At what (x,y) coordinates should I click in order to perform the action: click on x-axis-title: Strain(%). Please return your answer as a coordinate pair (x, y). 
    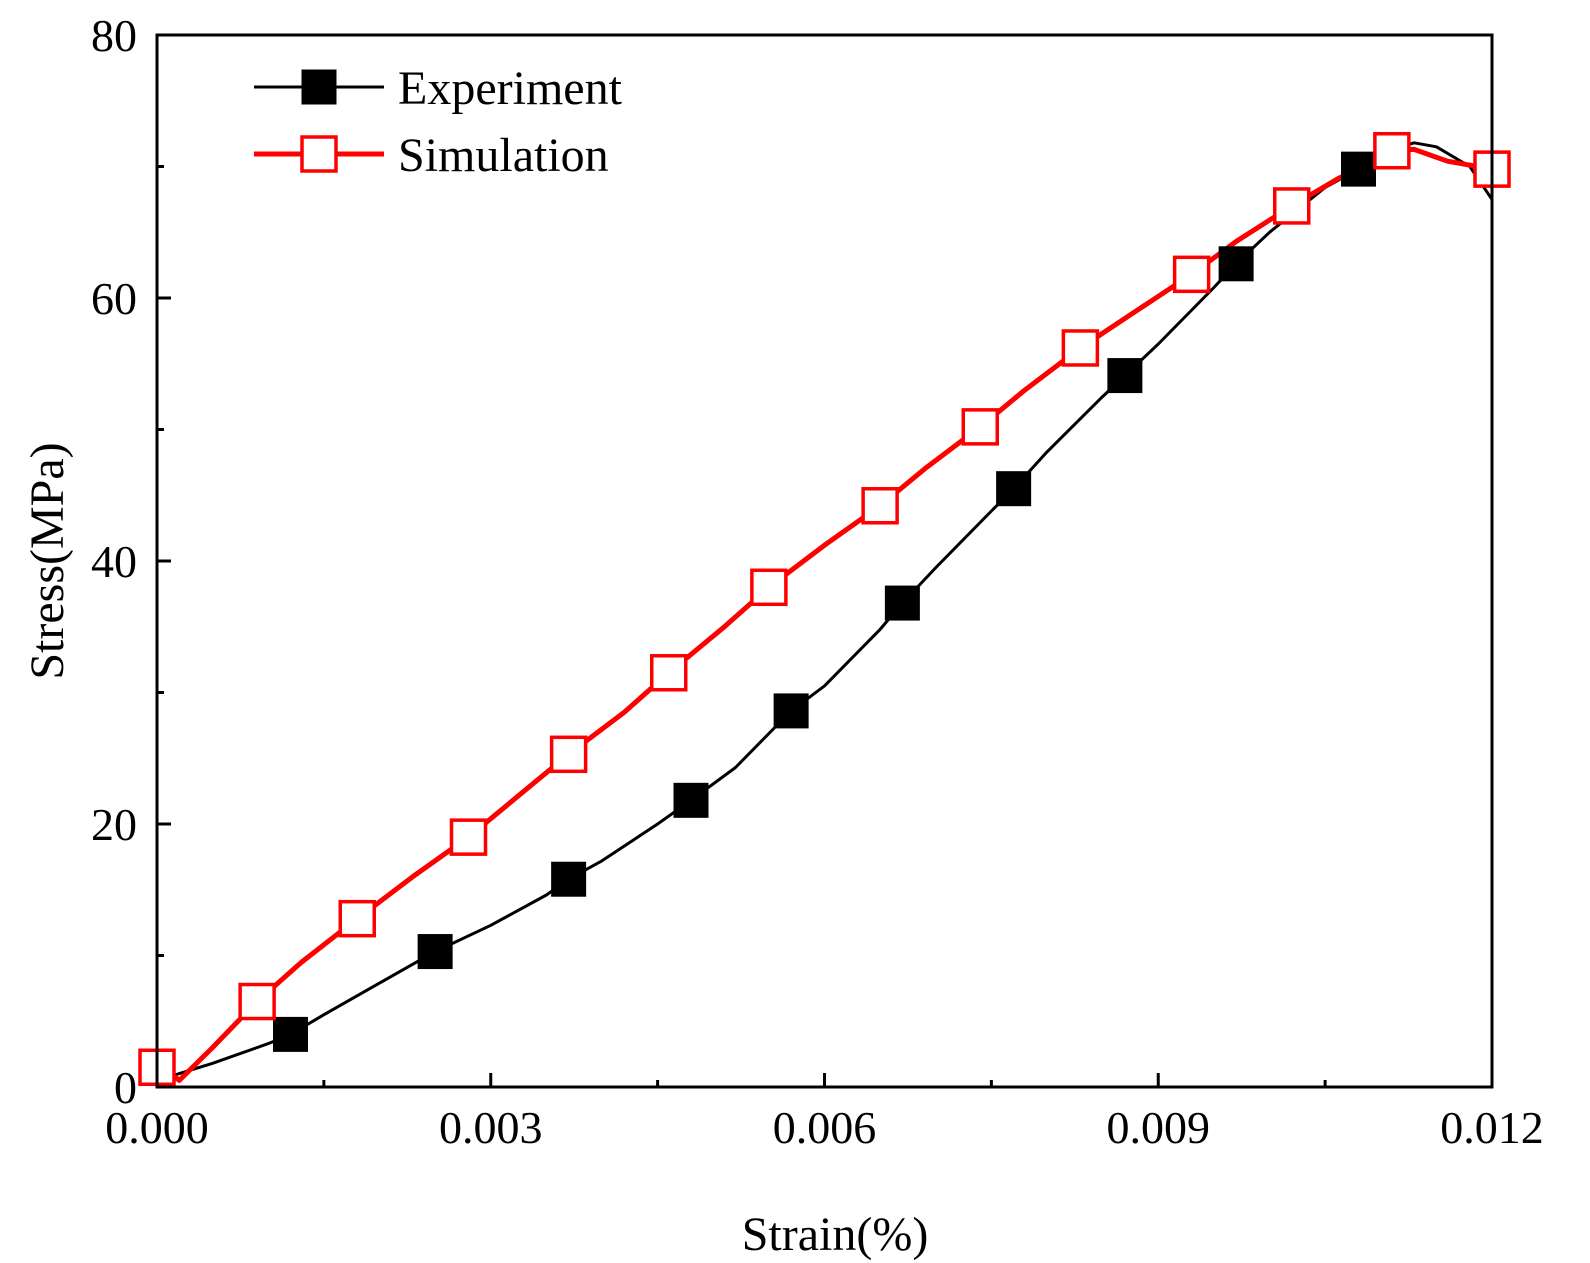
    Looking at the image, I should click on (835, 1234).